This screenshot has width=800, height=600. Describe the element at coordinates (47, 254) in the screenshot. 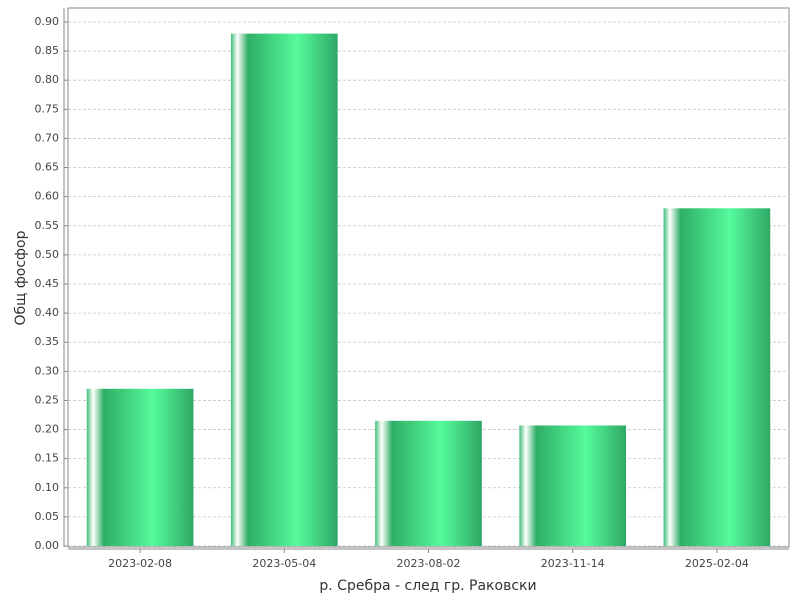

I see `y-tick-label: 0.50` at that location.